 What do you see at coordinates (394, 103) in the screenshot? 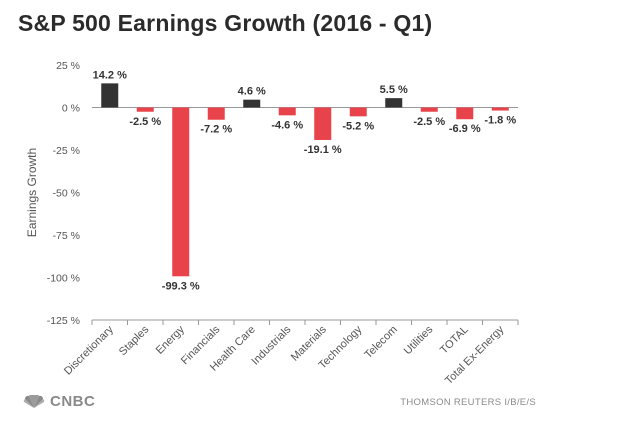
I see `bar-telecom` at bounding box center [394, 103].